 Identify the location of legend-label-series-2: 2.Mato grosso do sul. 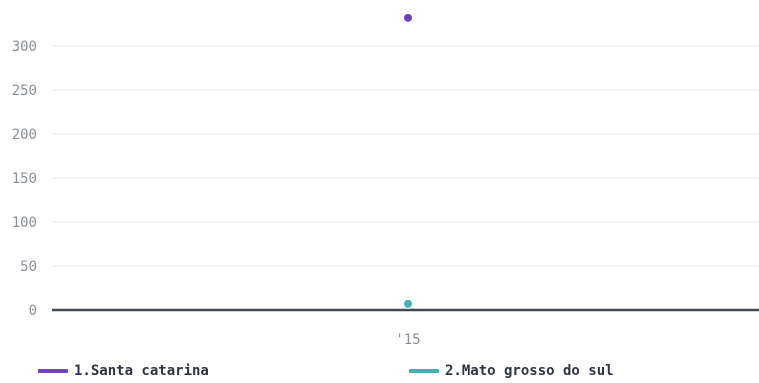
(529, 371).